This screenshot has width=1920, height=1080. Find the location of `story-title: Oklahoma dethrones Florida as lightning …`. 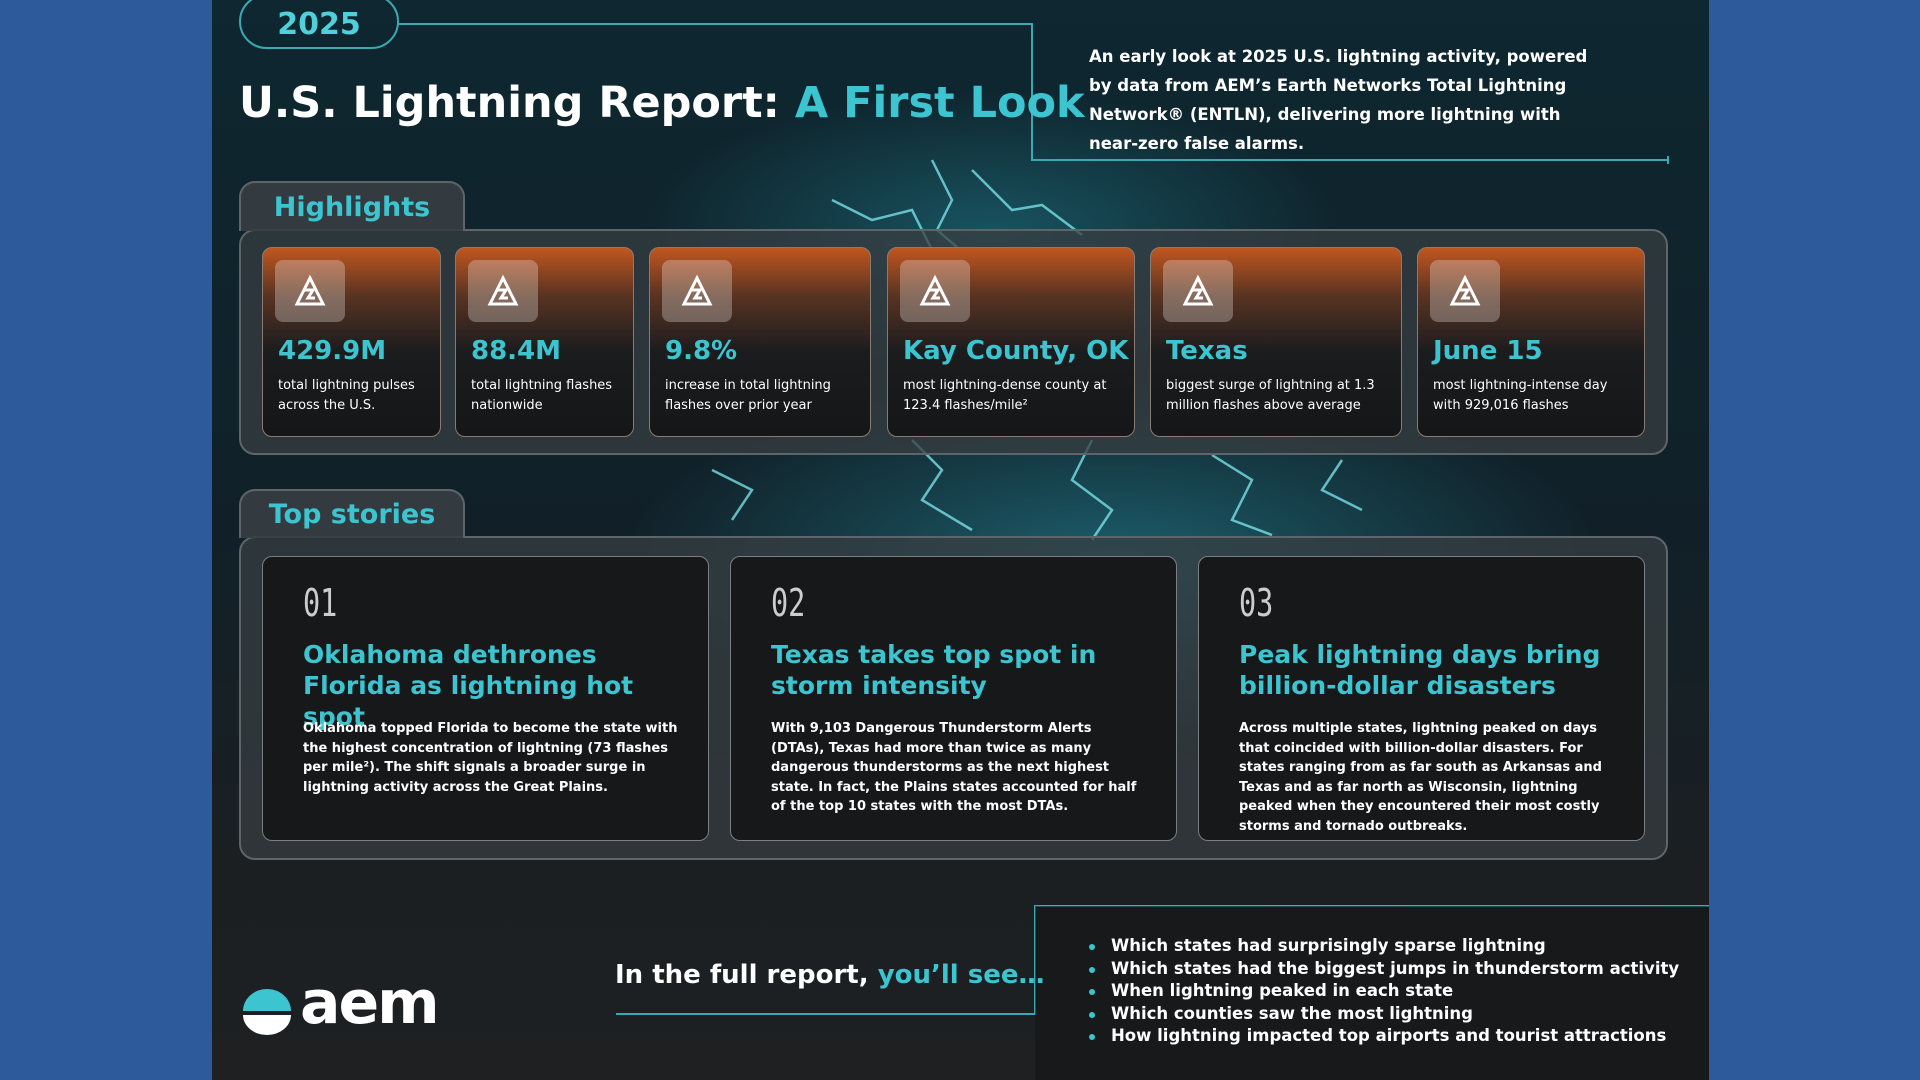

story-title: Oklahoma dethrones Florida as lightning … is located at coordinates (468, 685).